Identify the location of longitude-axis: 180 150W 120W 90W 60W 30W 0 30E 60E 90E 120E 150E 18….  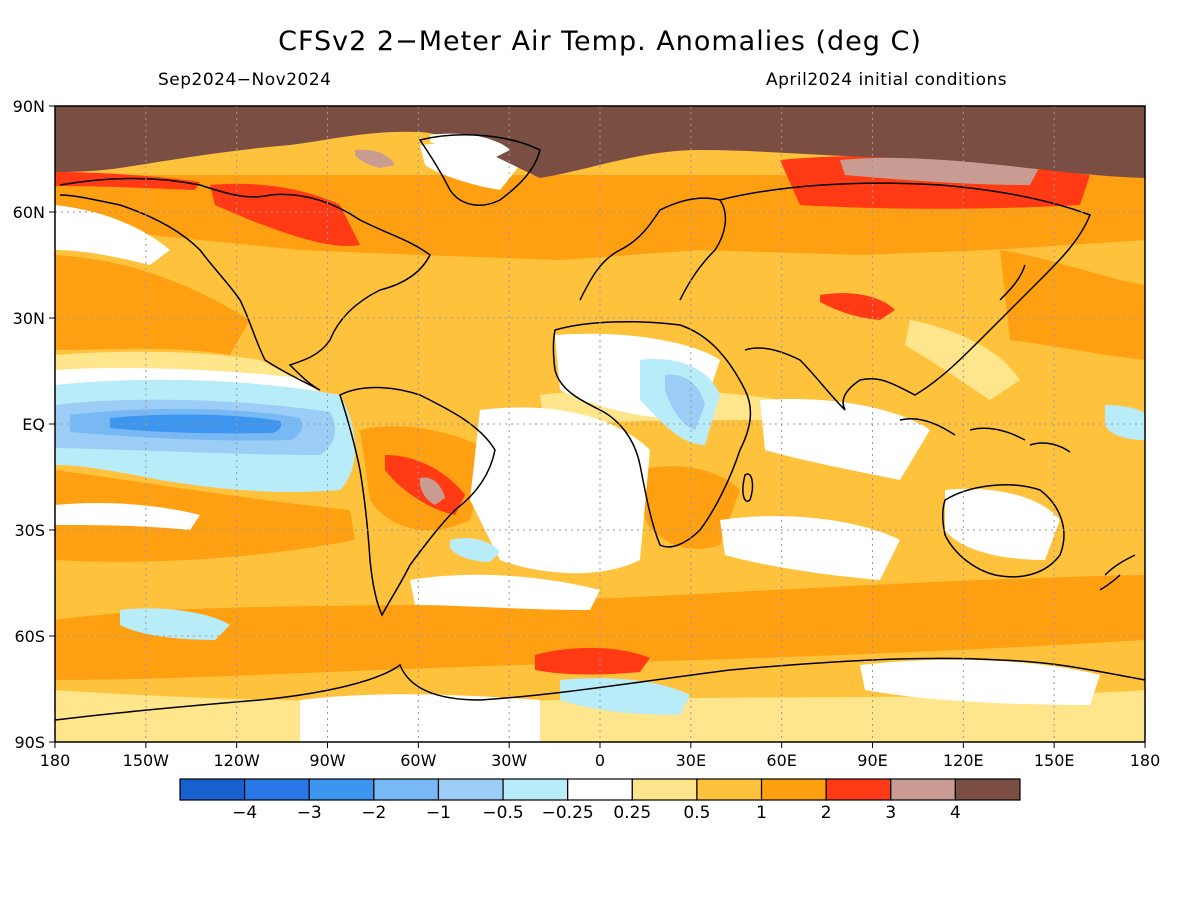
(600, 756).